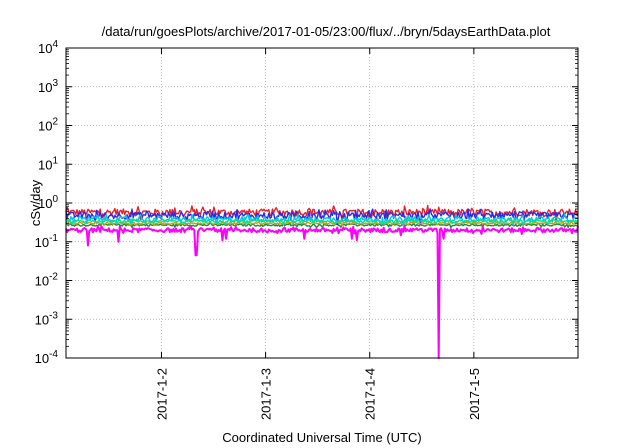  Describe the element at coordinates (48, 86) in the screenshot. I see `y-tick-label: 10³` at that location.